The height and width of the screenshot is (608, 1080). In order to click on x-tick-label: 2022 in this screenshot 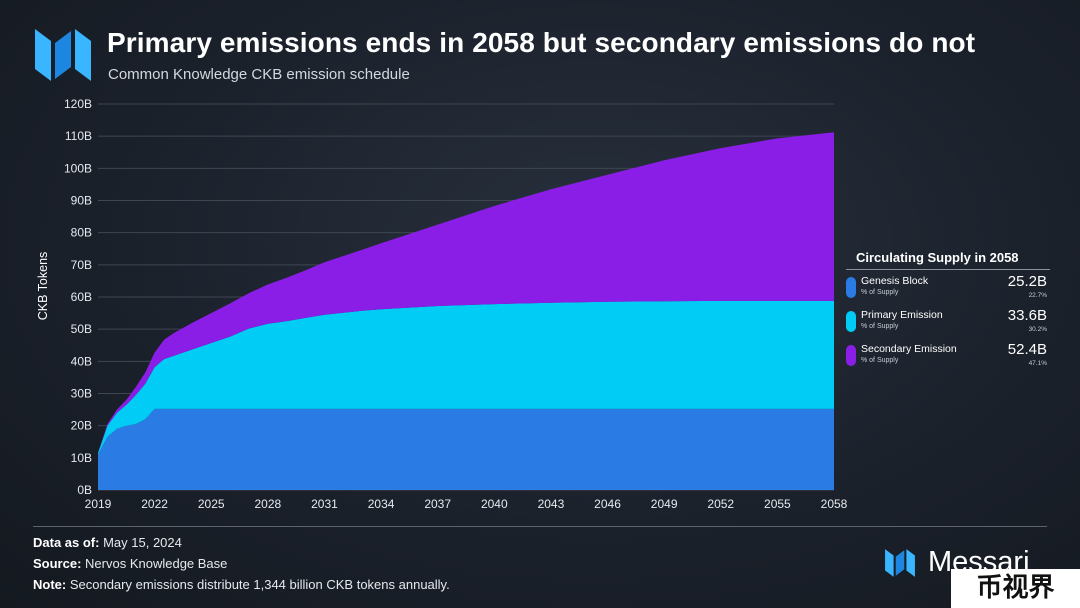, I will do `click(154, 504)`.